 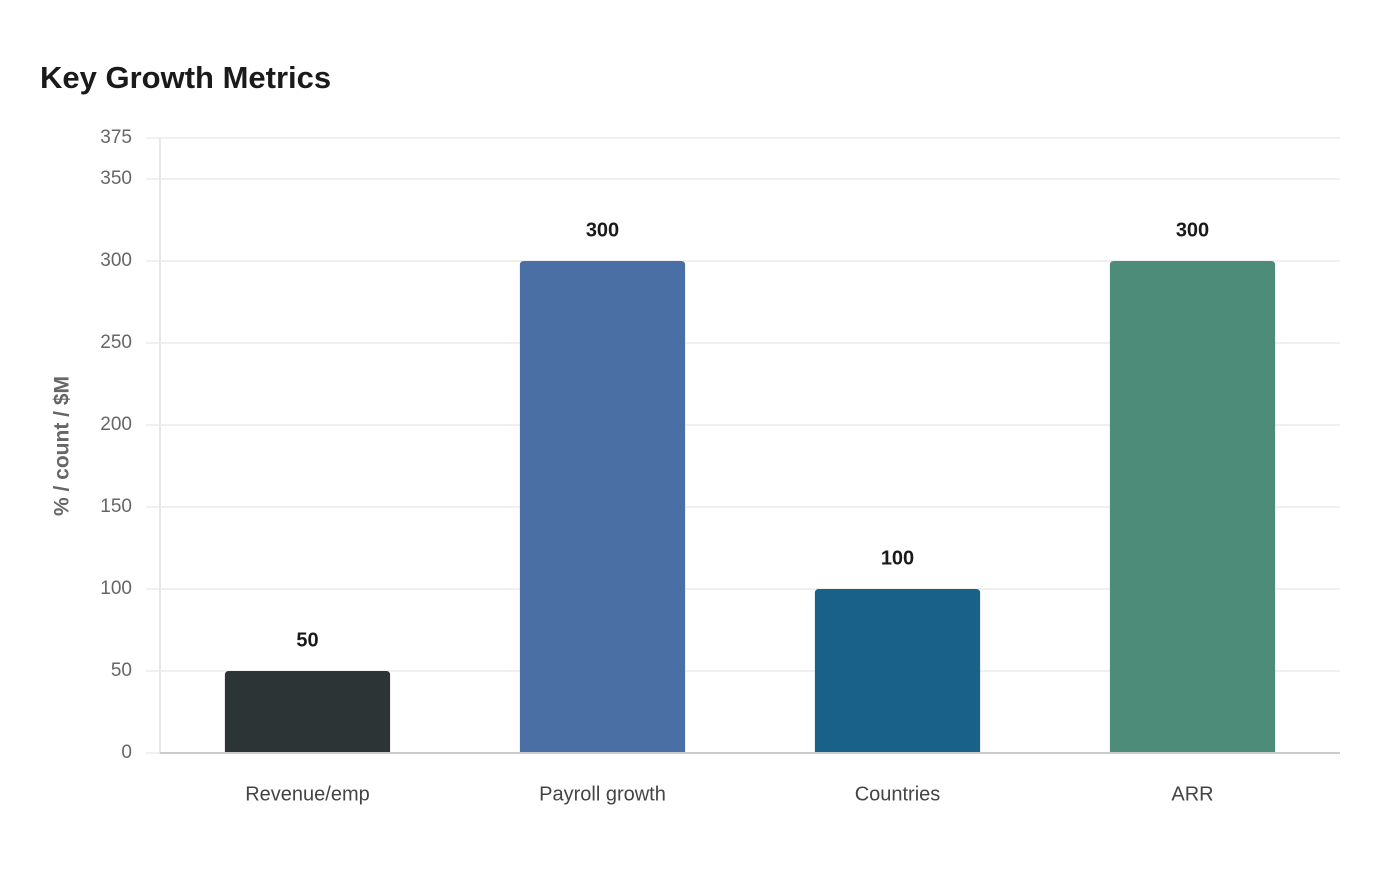 I want to click on y-tick-label: 150, so click(x=116, y=506).